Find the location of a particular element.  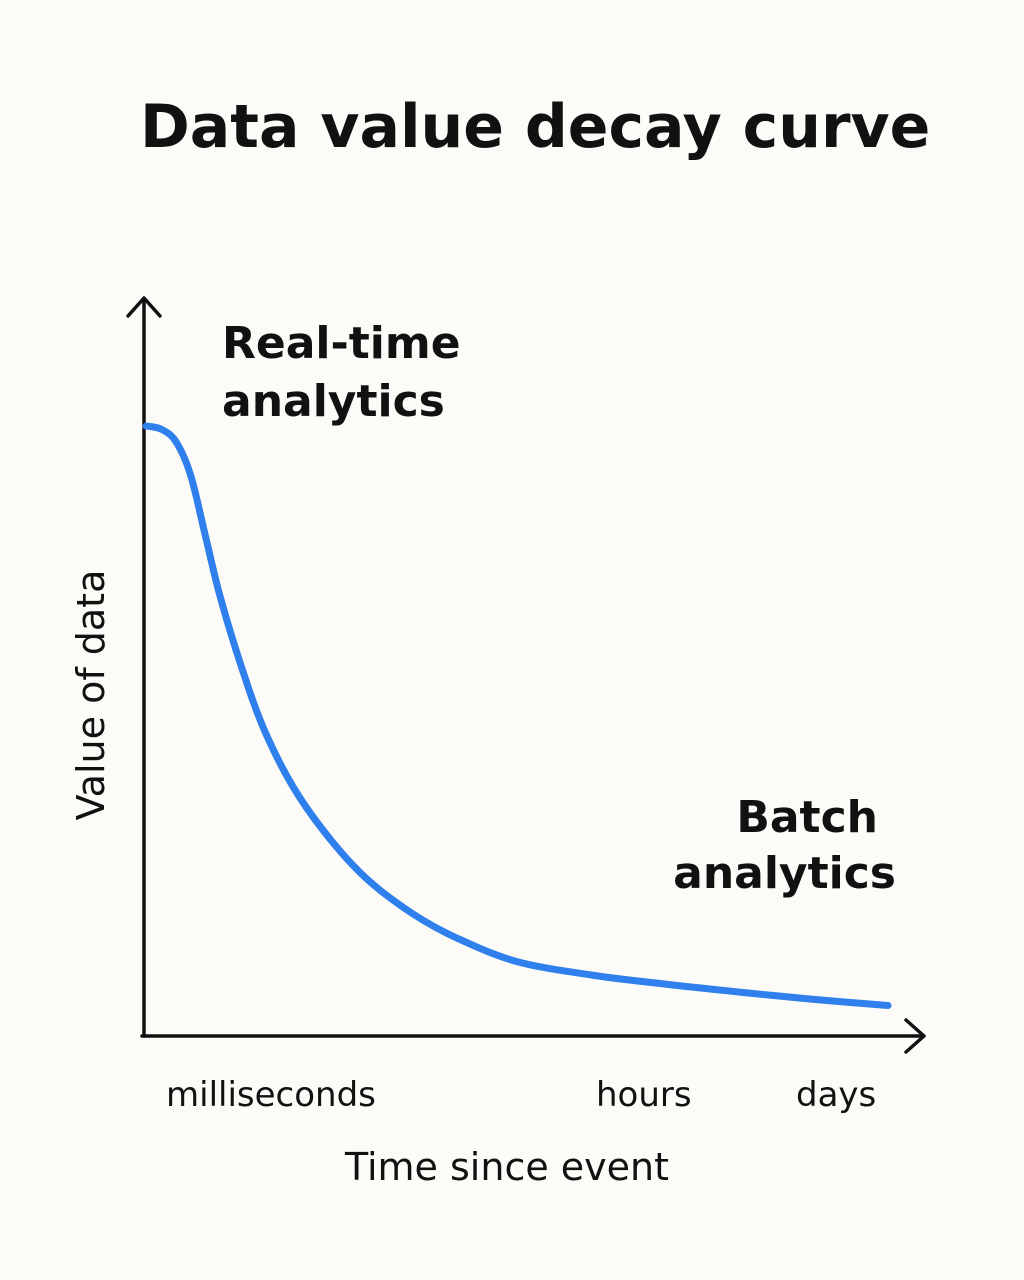

annotation-batch-line2: analytics is located at coordinates (784, 873).